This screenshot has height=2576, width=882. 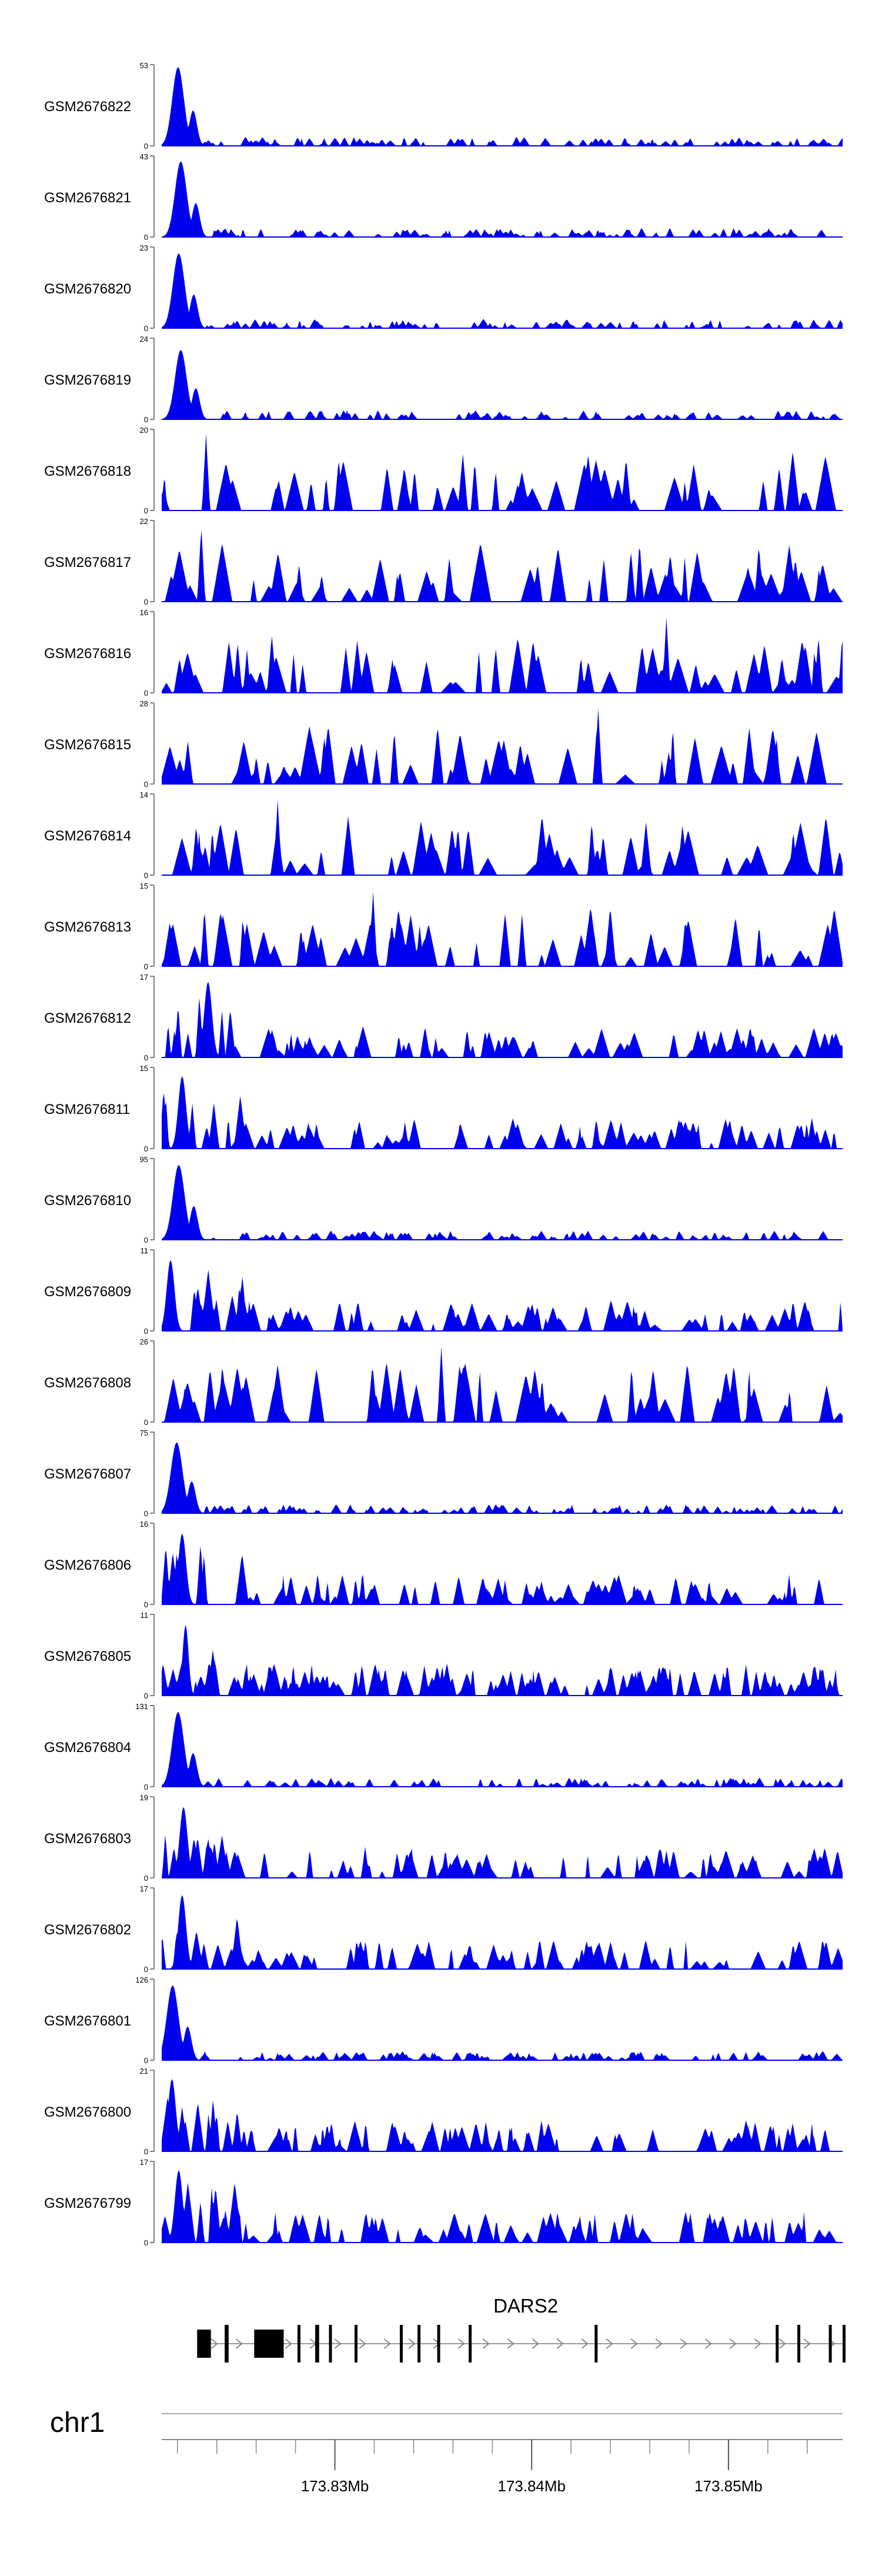 I want to click on track-label: GSM2676804, so click(x=87, y=1748).